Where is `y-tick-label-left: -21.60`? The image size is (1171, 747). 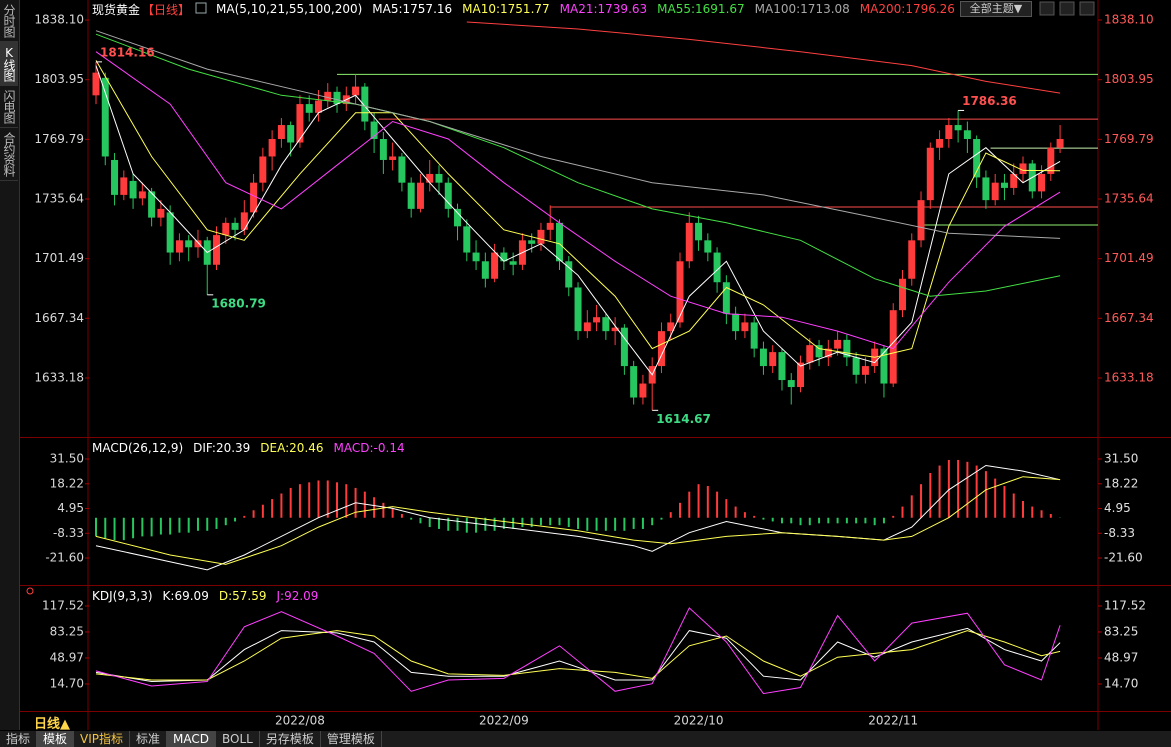
y-tick-label-left: -21.60 is located at coordinates (64, 558).